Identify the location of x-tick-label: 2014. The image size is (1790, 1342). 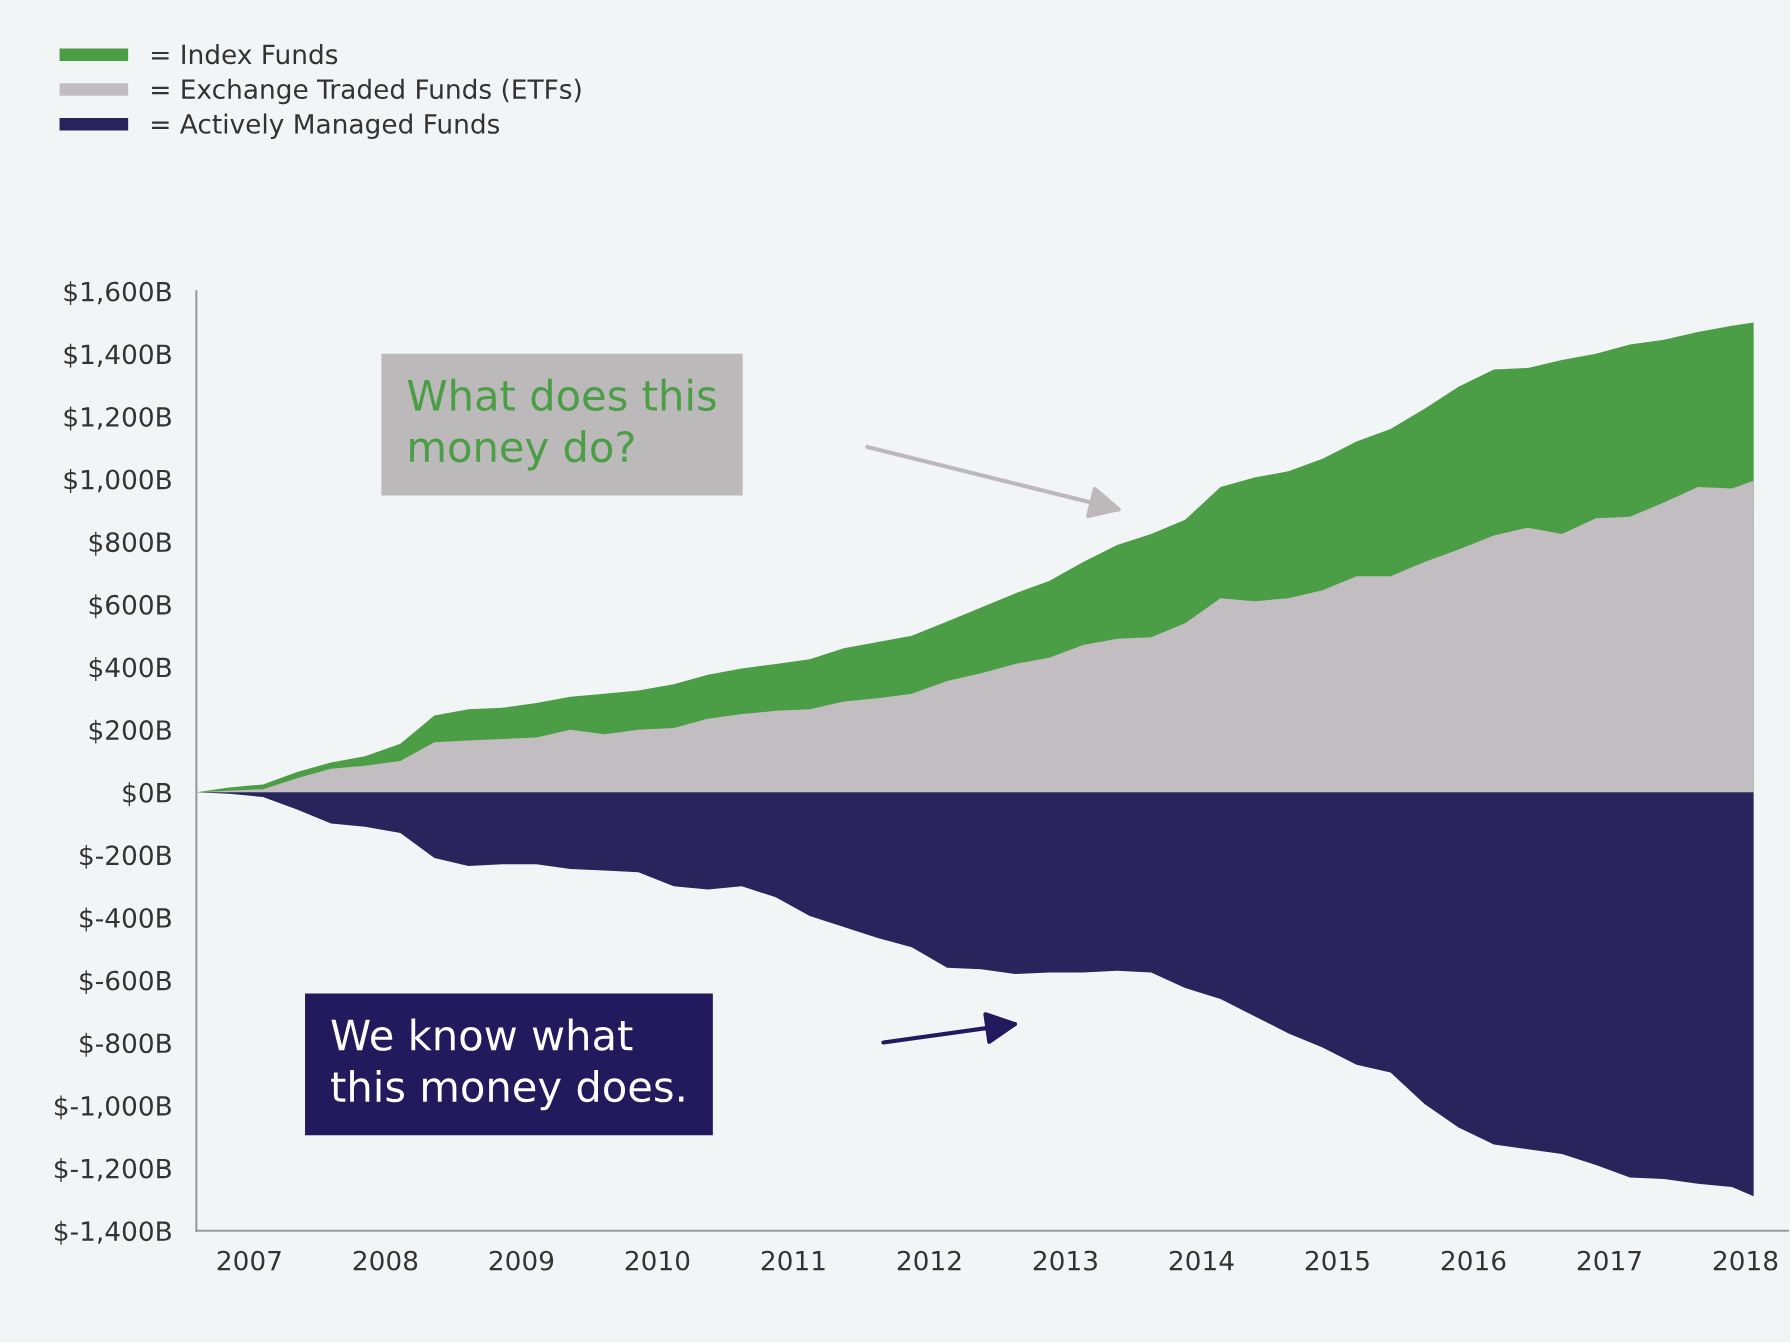
(1201, 1260).